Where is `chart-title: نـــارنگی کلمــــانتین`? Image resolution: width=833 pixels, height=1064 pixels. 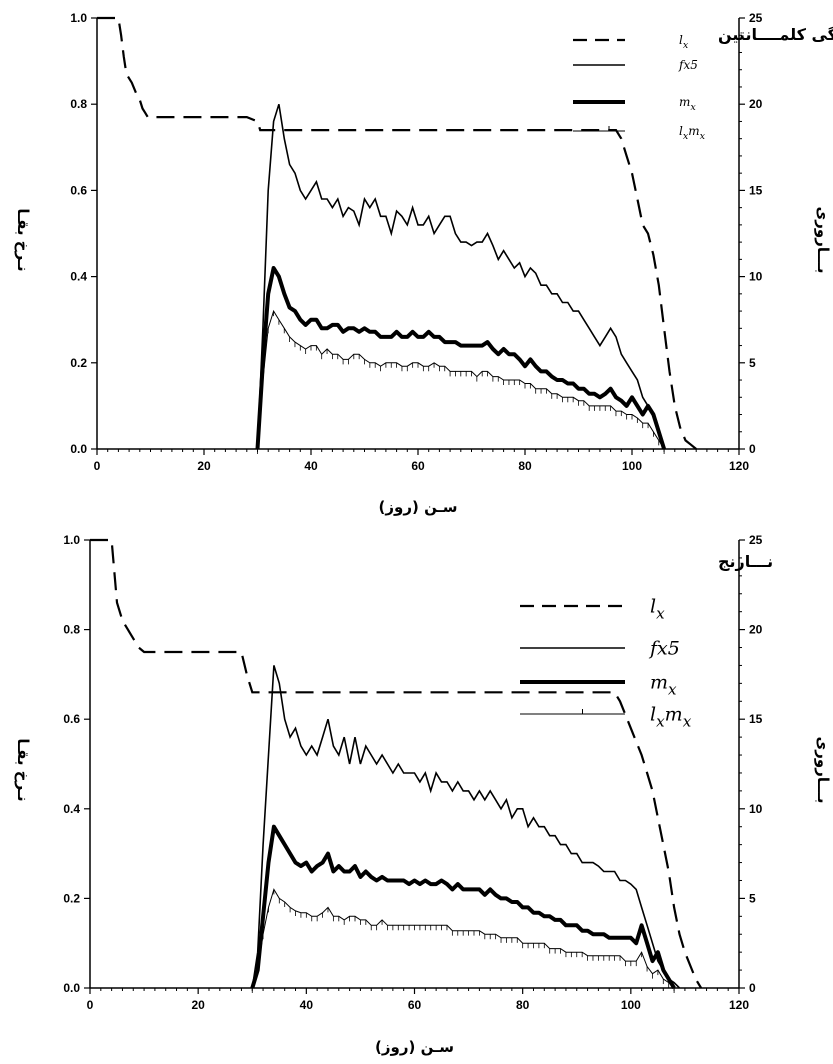 chart-title: نـــارنگی کلمــــانتین is located at coordinates (775, 34).